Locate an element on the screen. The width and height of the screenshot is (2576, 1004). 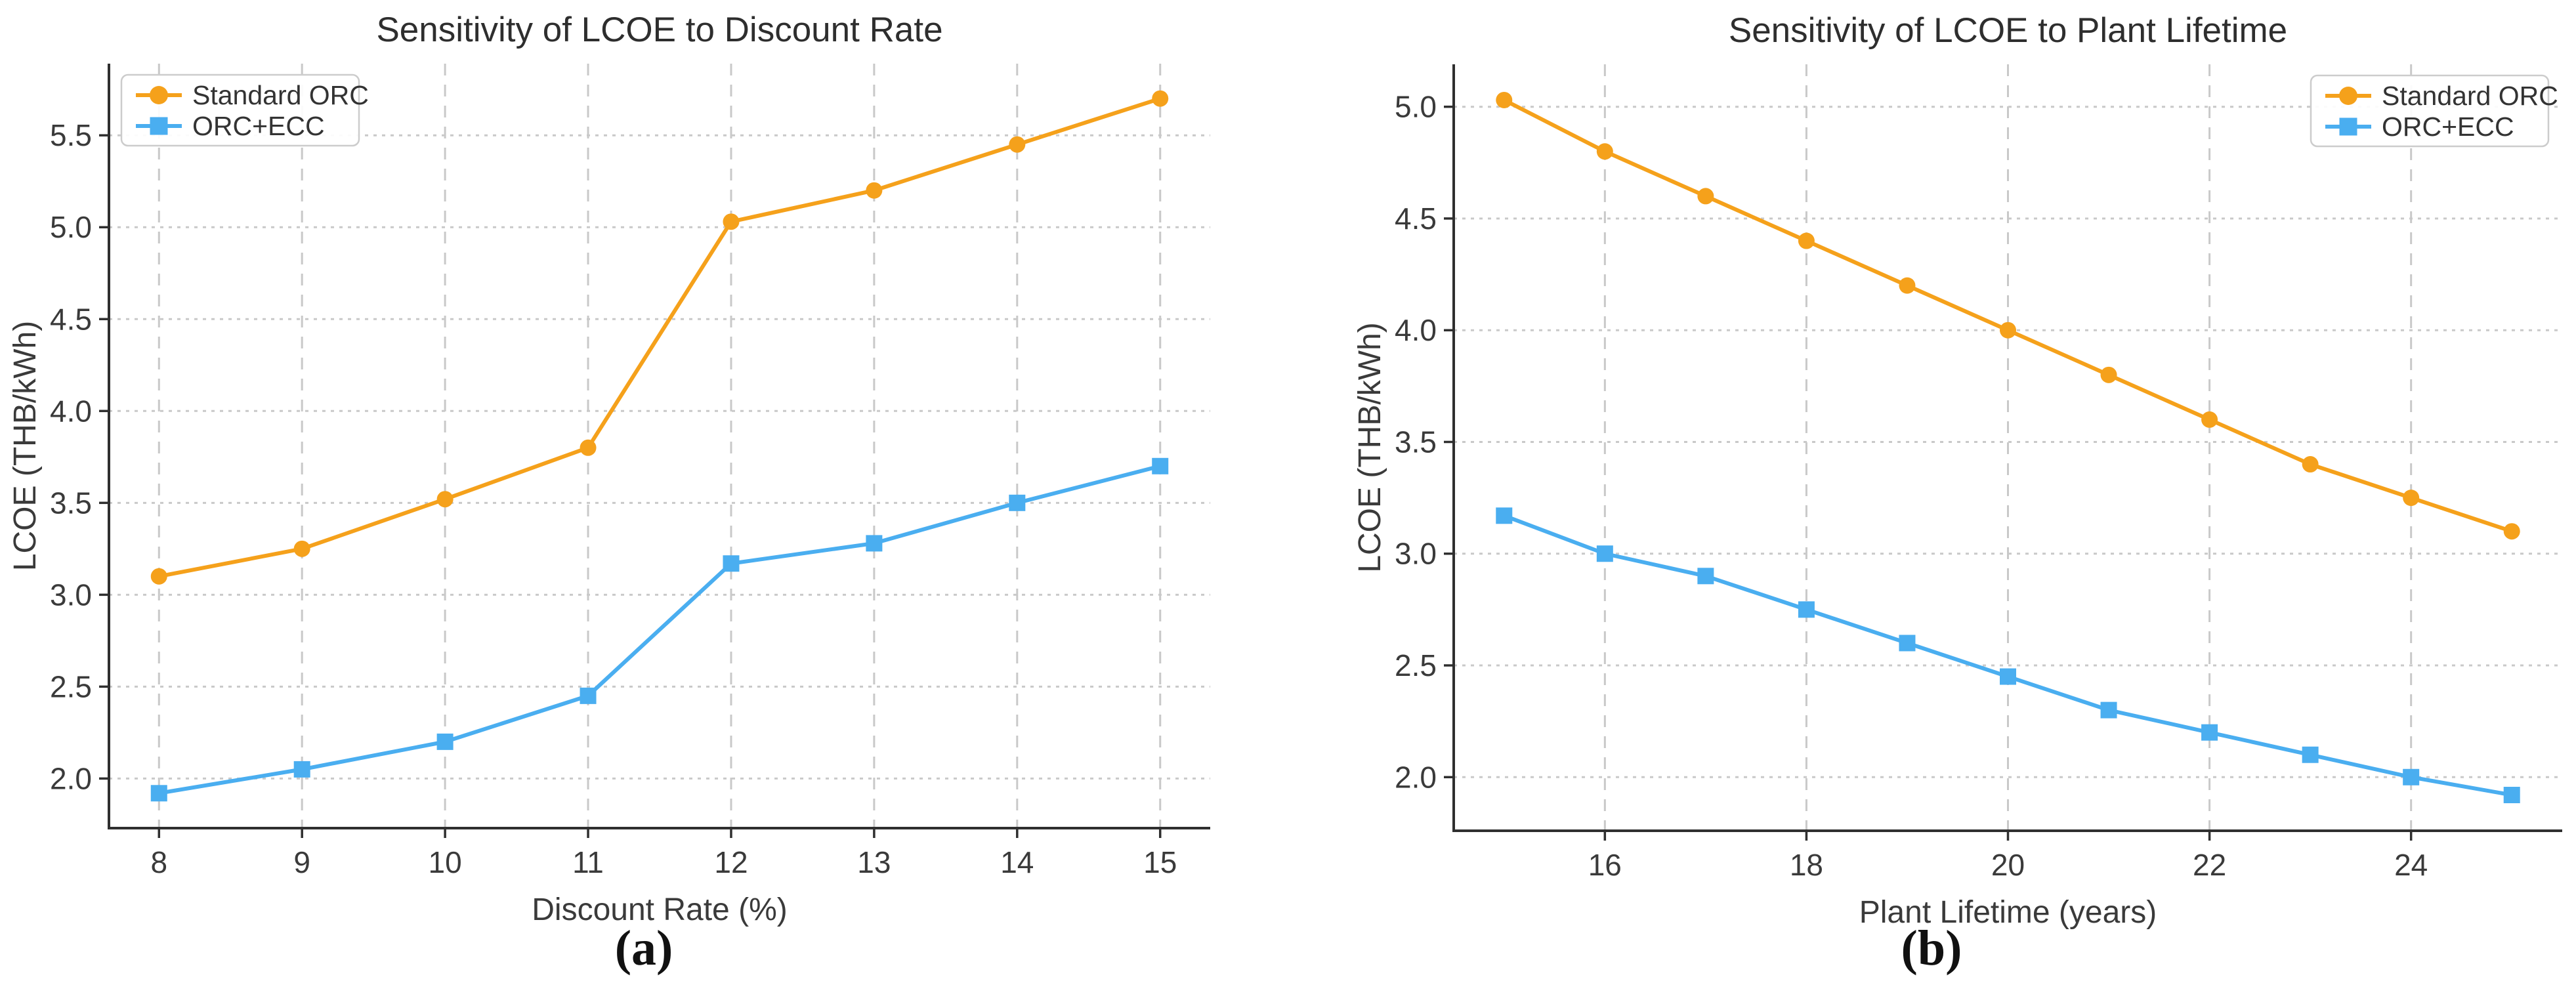
x-tick-label: 14 is located at coordinates (1017, 862).